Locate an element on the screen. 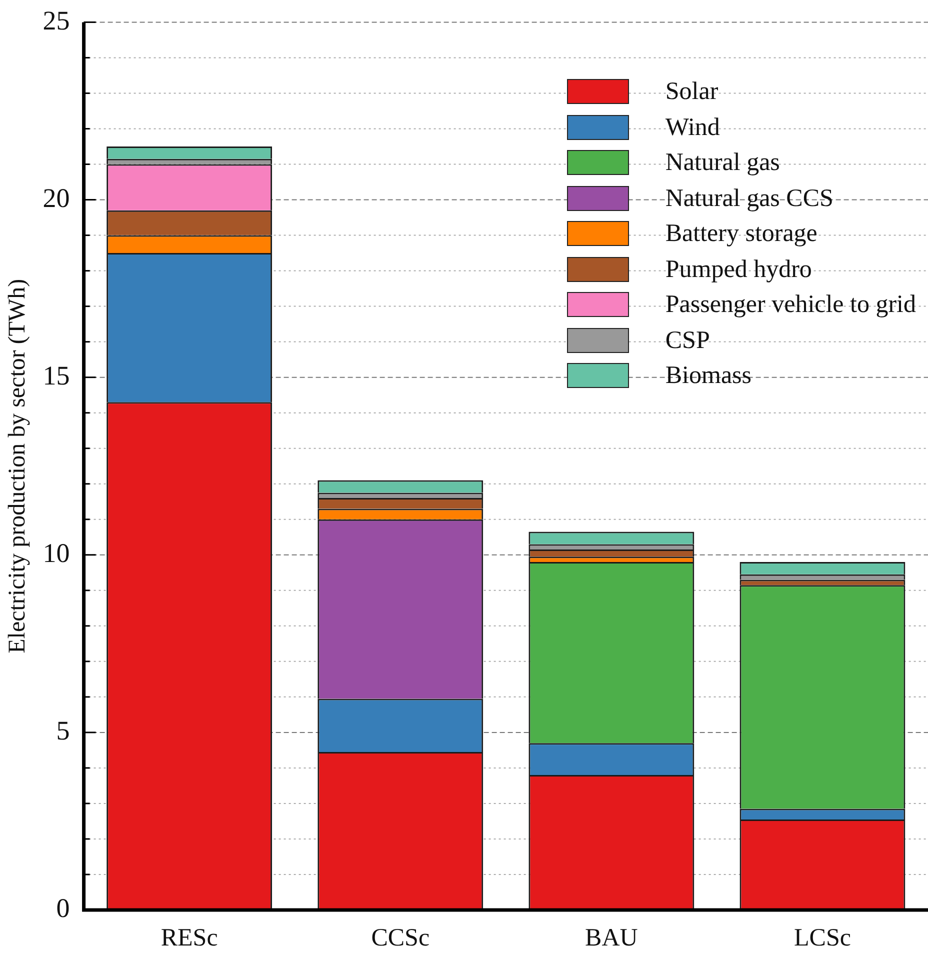 The width and height of the screenshot is (928, 968). y-tick-label: 5 is located at coordinates (63, 731).